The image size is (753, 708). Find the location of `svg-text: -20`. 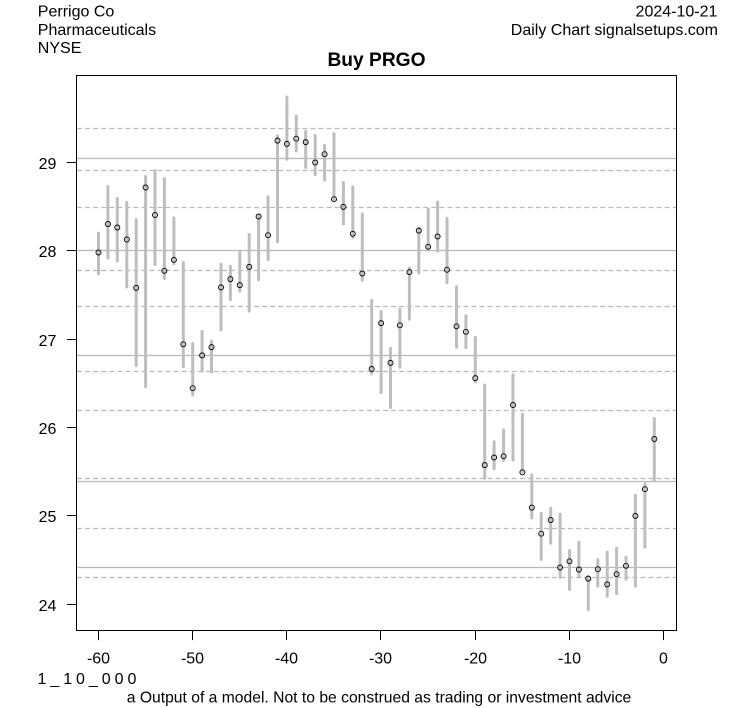

svg-text: -20 is located at coordinates (475, 658).